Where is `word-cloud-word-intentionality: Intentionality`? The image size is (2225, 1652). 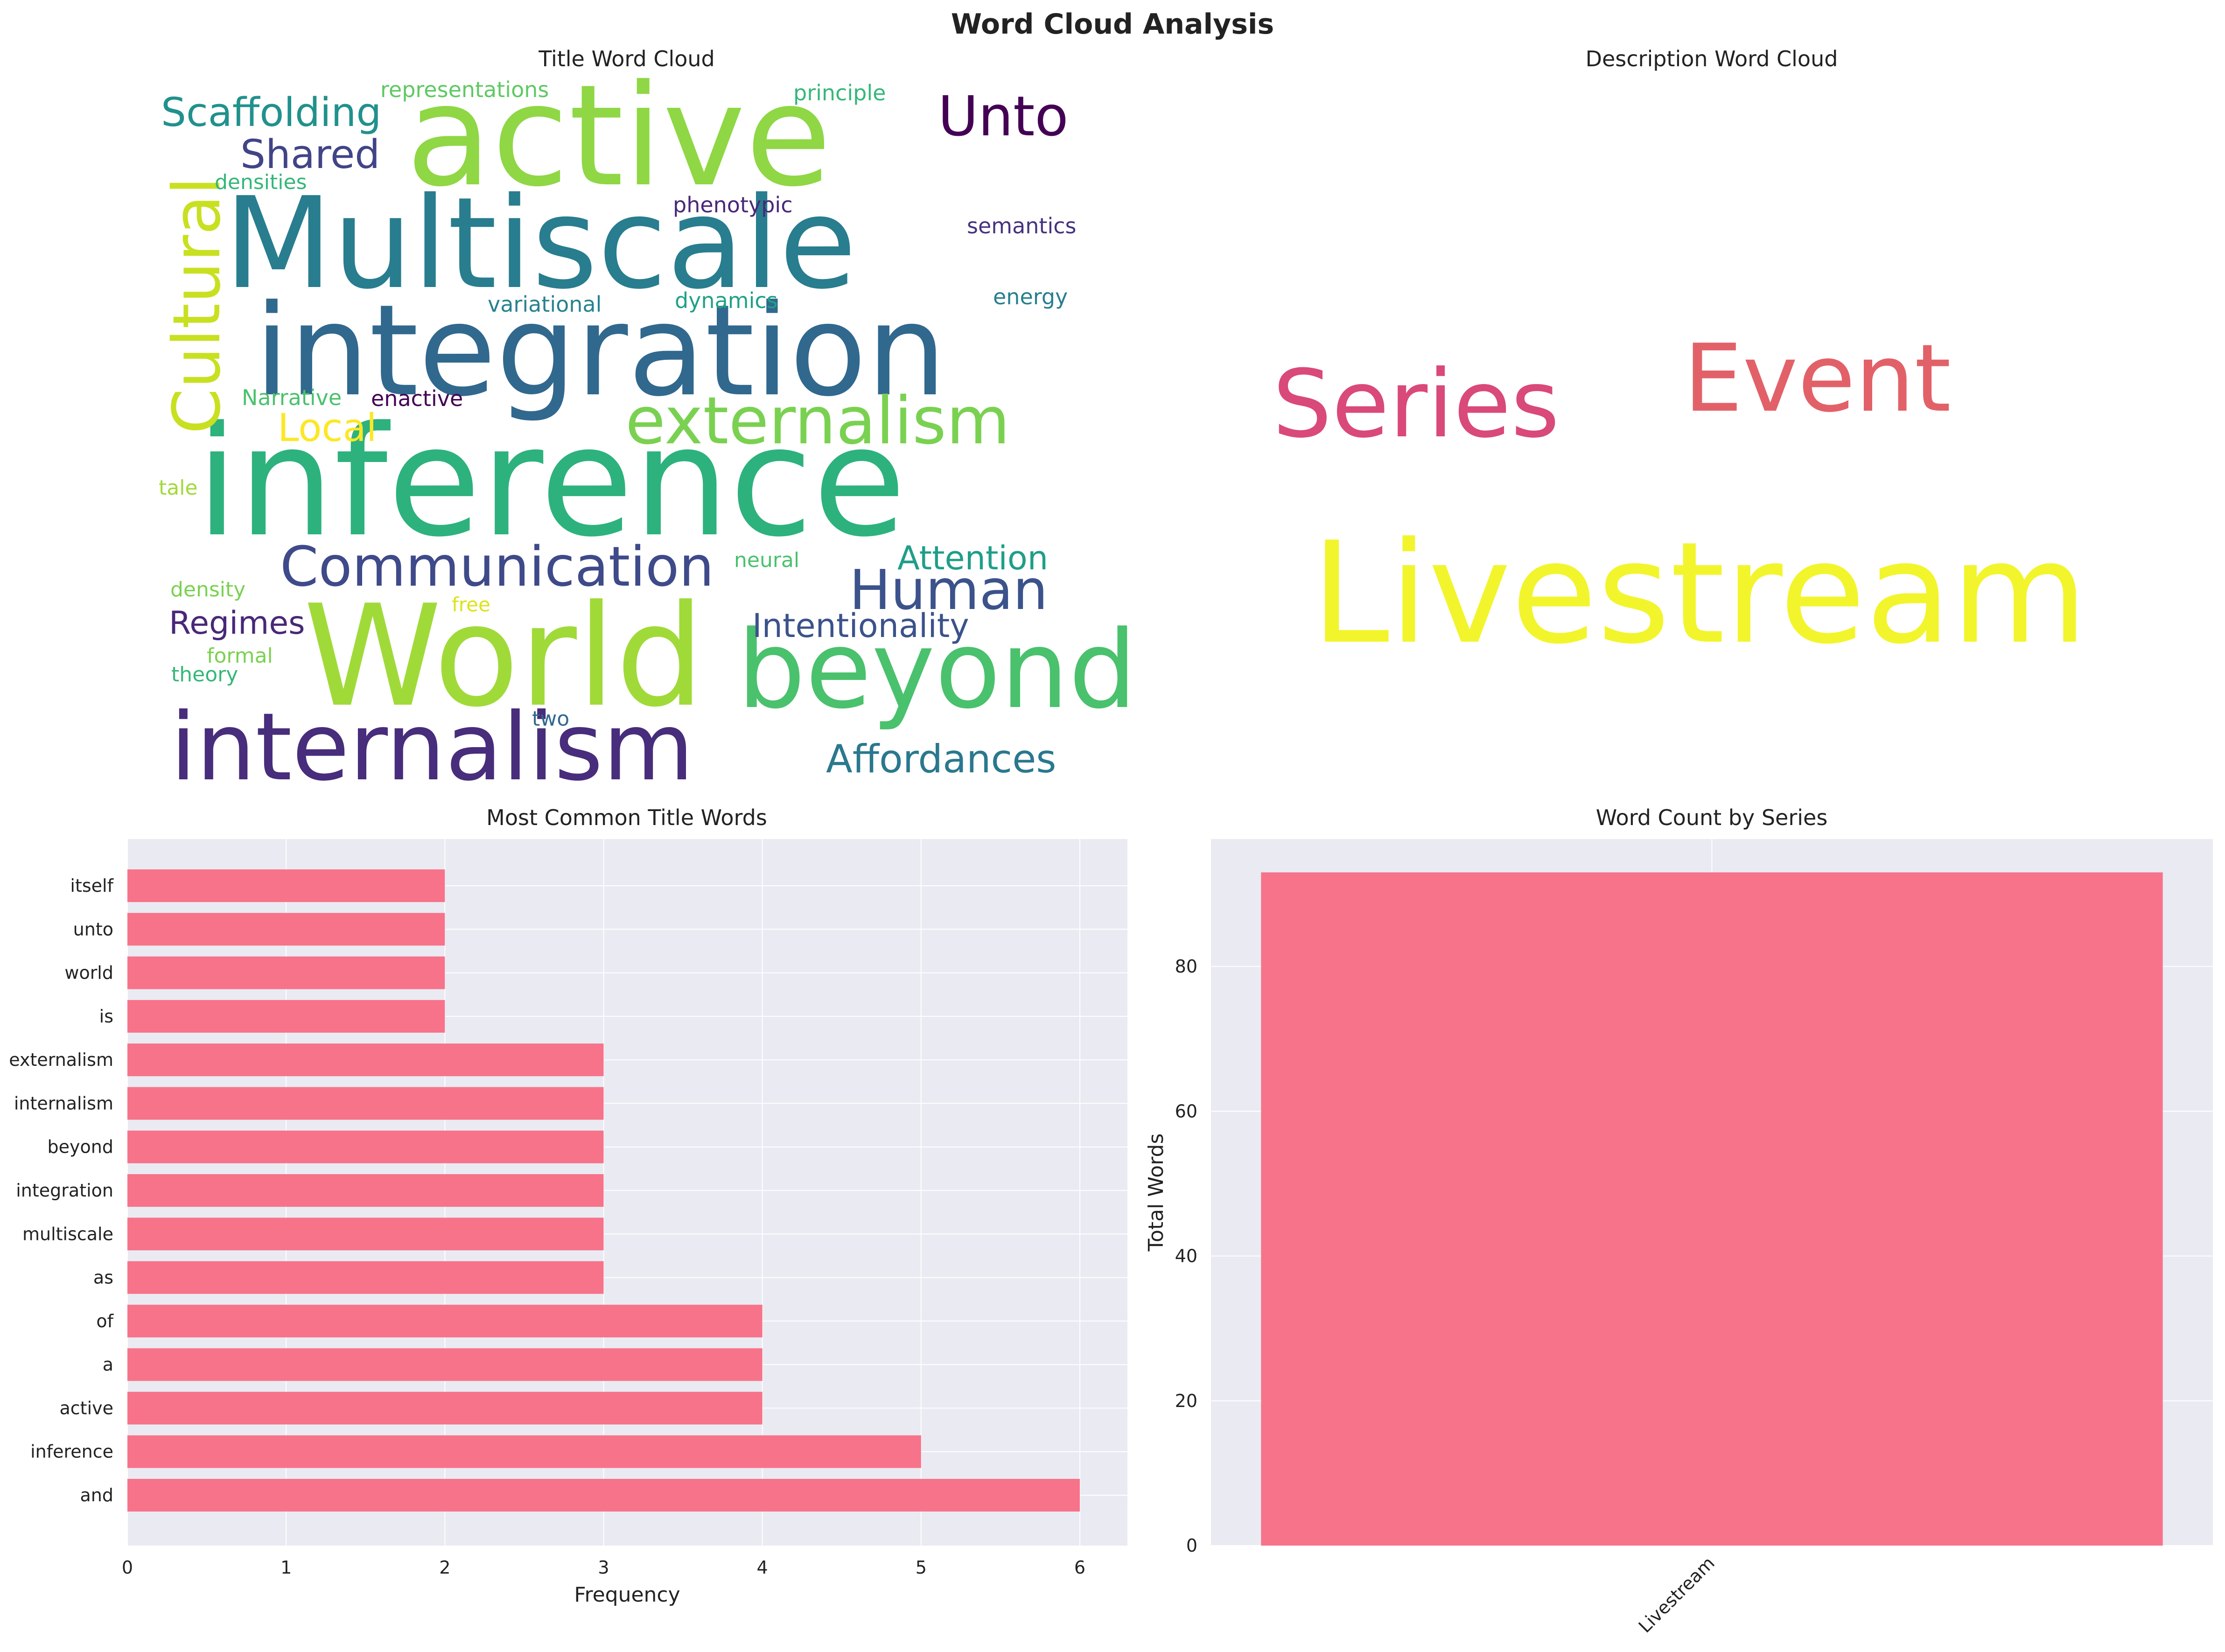 word-cloud-word-intentionality: Intentionality is located at coordinates (861, 626).